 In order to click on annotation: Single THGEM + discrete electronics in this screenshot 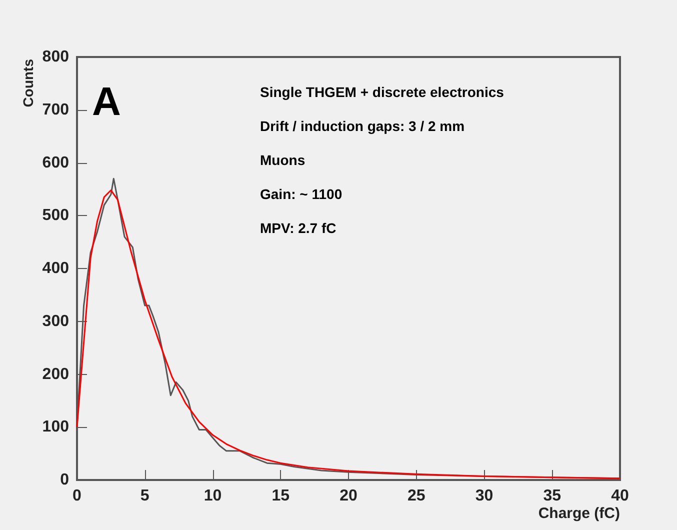, I will do `click(382, 92)`.